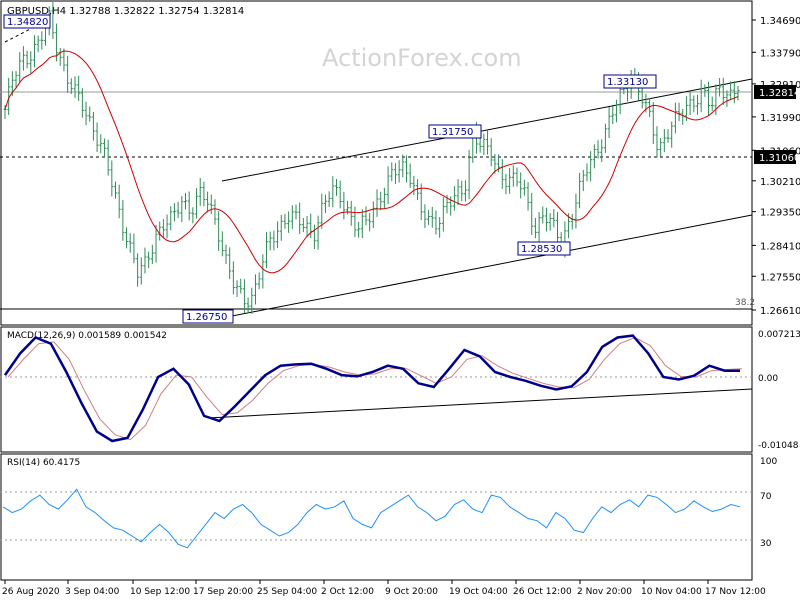 The image size is (800, 604). Describe the element at coordinates (480, 403) in the screenshot. I see `macd-trendline` at that location.